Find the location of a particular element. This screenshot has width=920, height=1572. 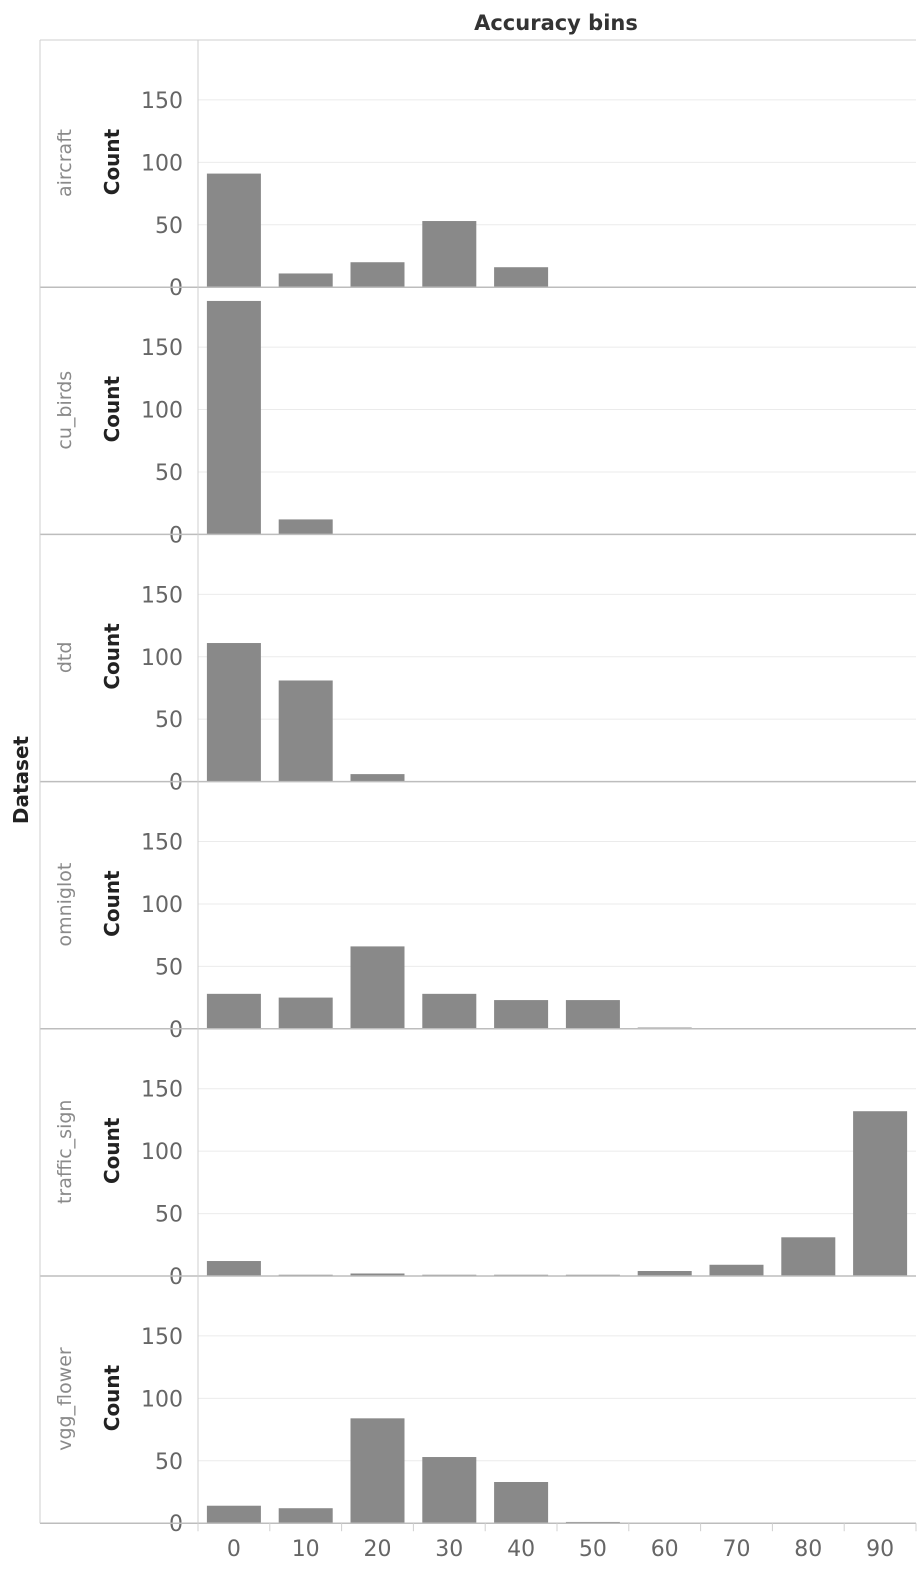

column-title: Accuracy bins is located at coordinates (556, 23).